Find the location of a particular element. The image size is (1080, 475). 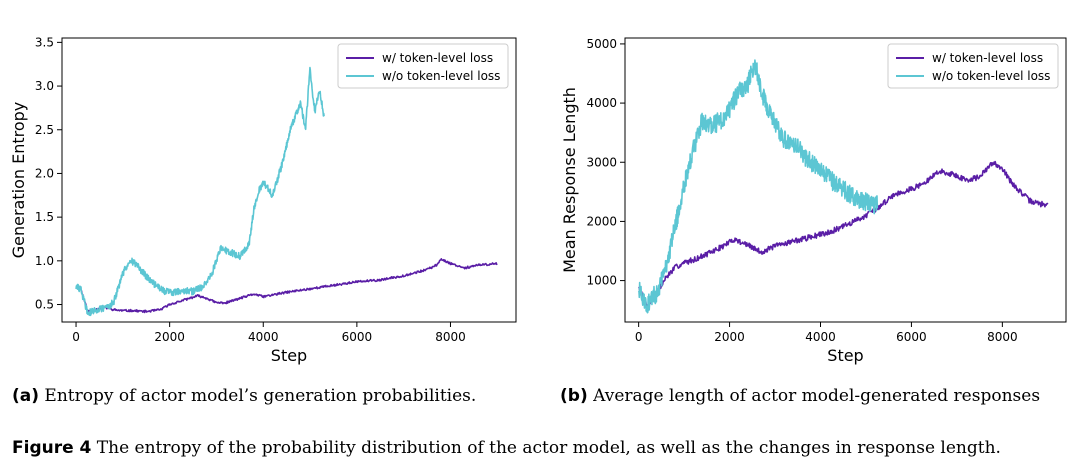

chart-a-ytick-label: 3.0 is located at coordinates (44, 86).